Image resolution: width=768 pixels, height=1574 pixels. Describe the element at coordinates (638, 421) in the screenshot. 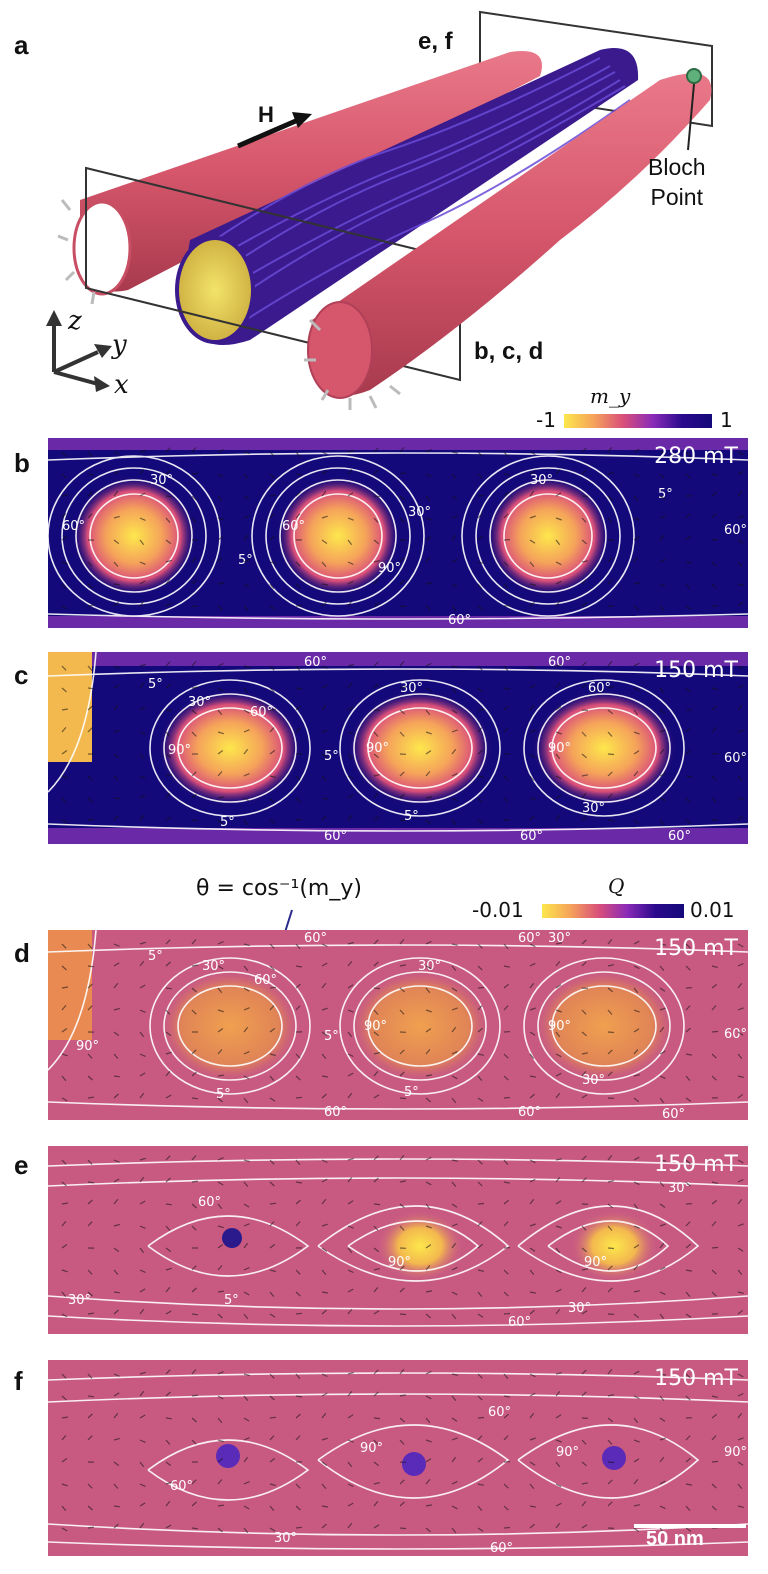

I see `colorbar-my-gradient` at that location.